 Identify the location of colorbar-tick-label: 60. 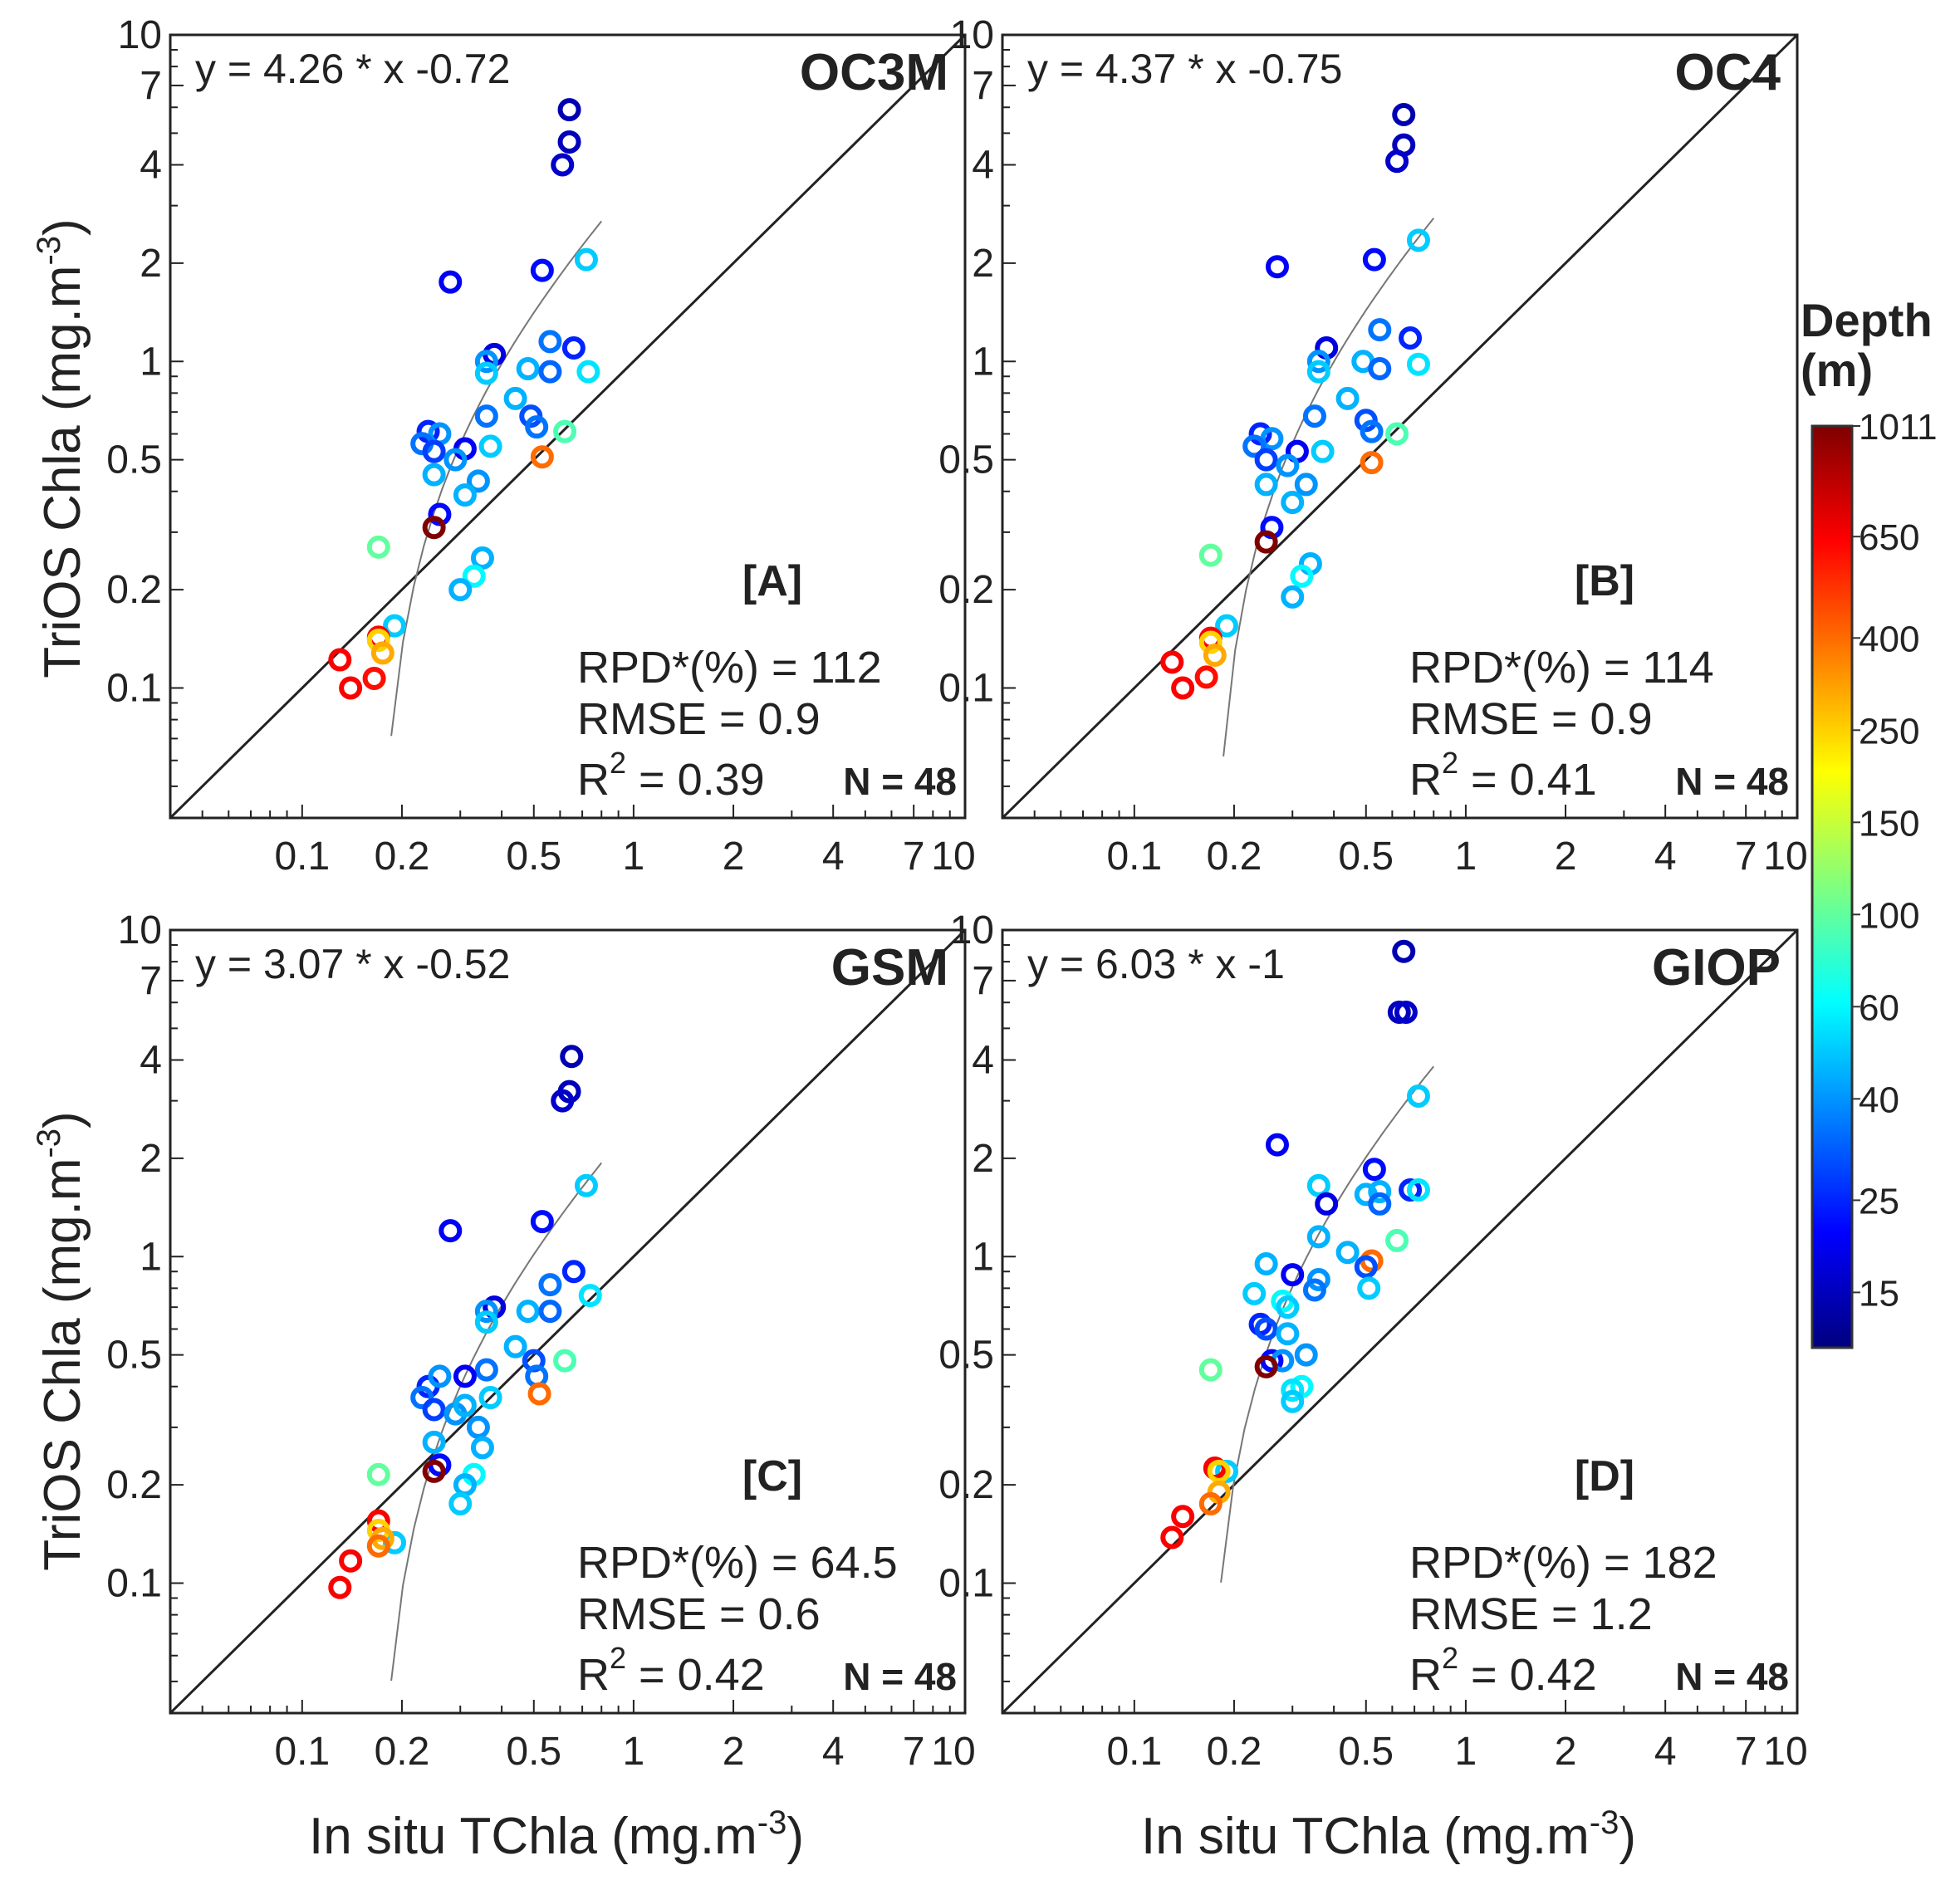
(1879, 1008).